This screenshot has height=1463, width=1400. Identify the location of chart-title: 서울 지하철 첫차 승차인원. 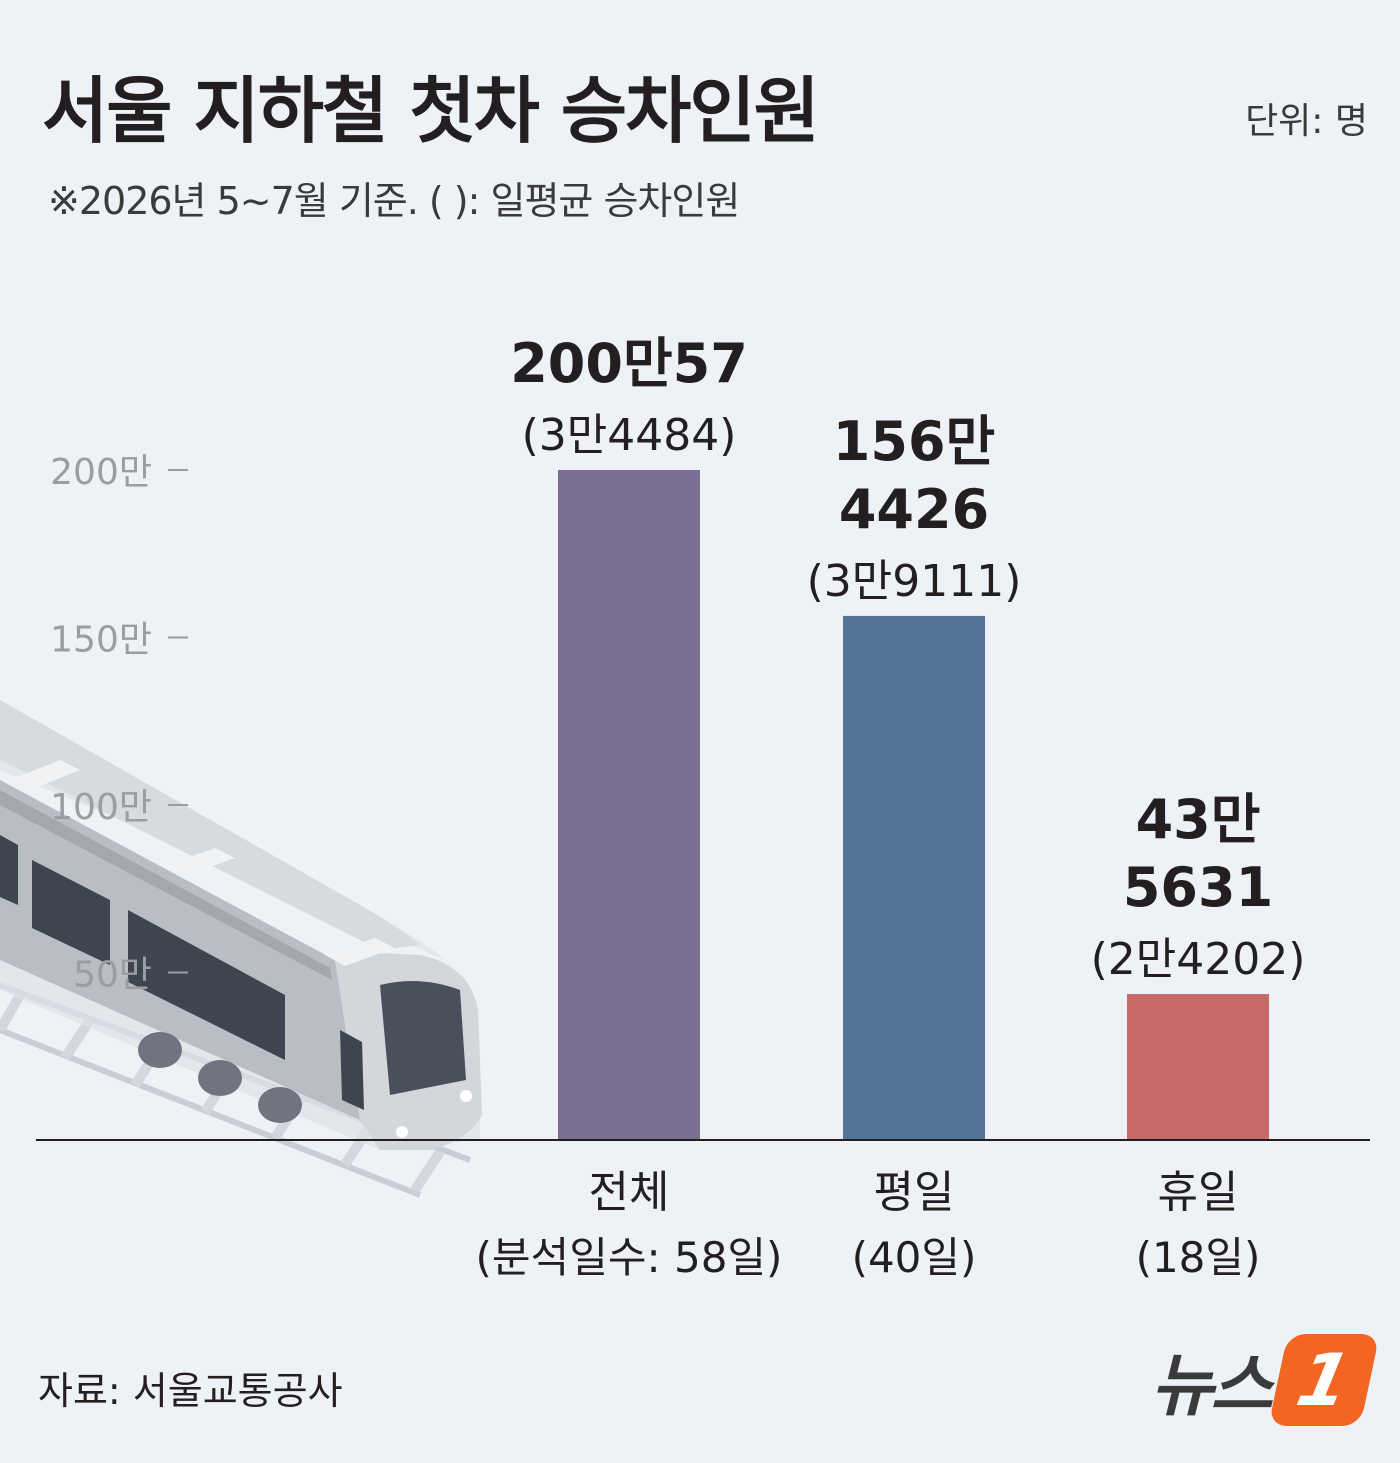
(431, 111).